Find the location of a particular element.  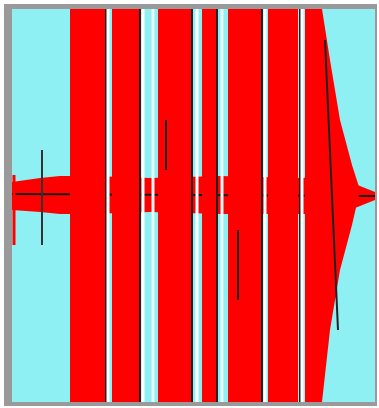

waveform-edge is located at coordinates (331, 185).